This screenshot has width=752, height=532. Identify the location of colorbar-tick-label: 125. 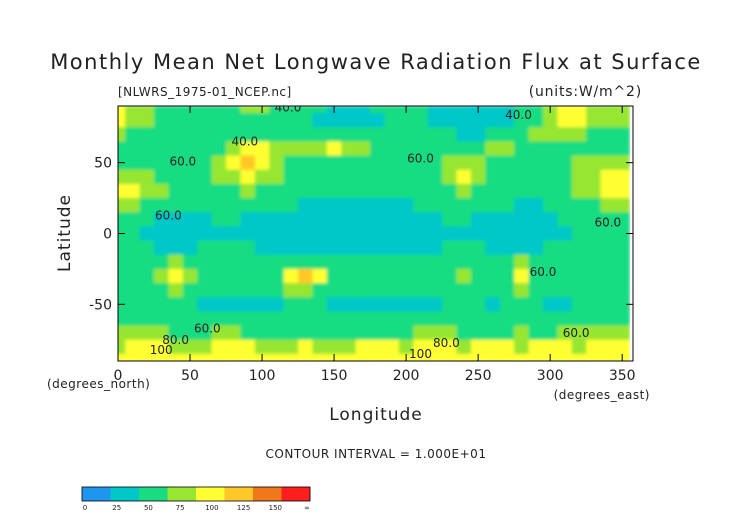
(243, 508).